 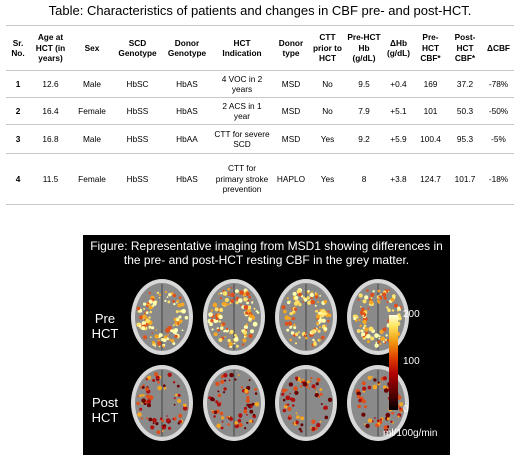 I want to click on table-cell: 4, so click(x=18, y=179).